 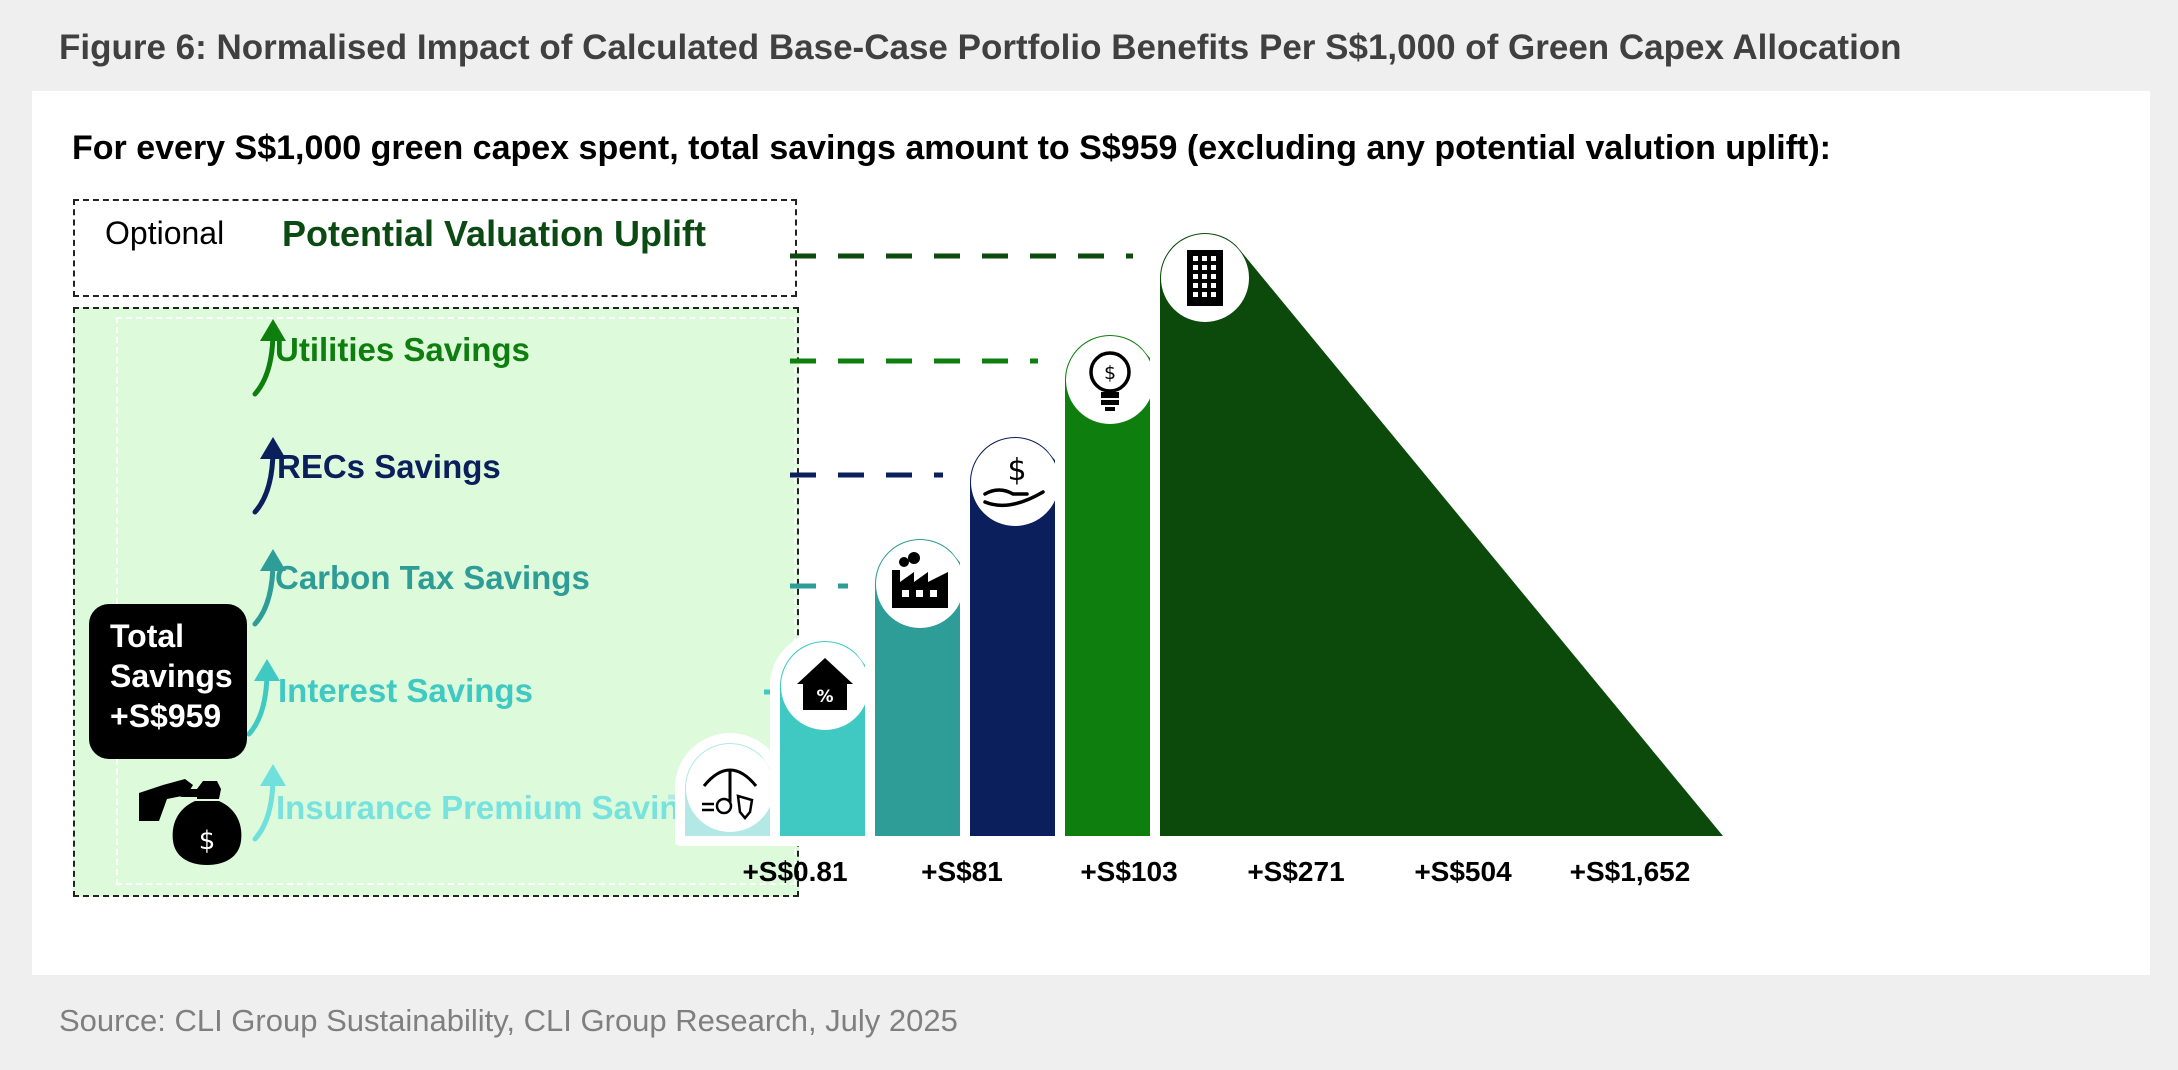 What do you see at coordinates (263, 698) in the screenshot?
I see `arrow-up-icon-interest` at bounding box center [263, 698].